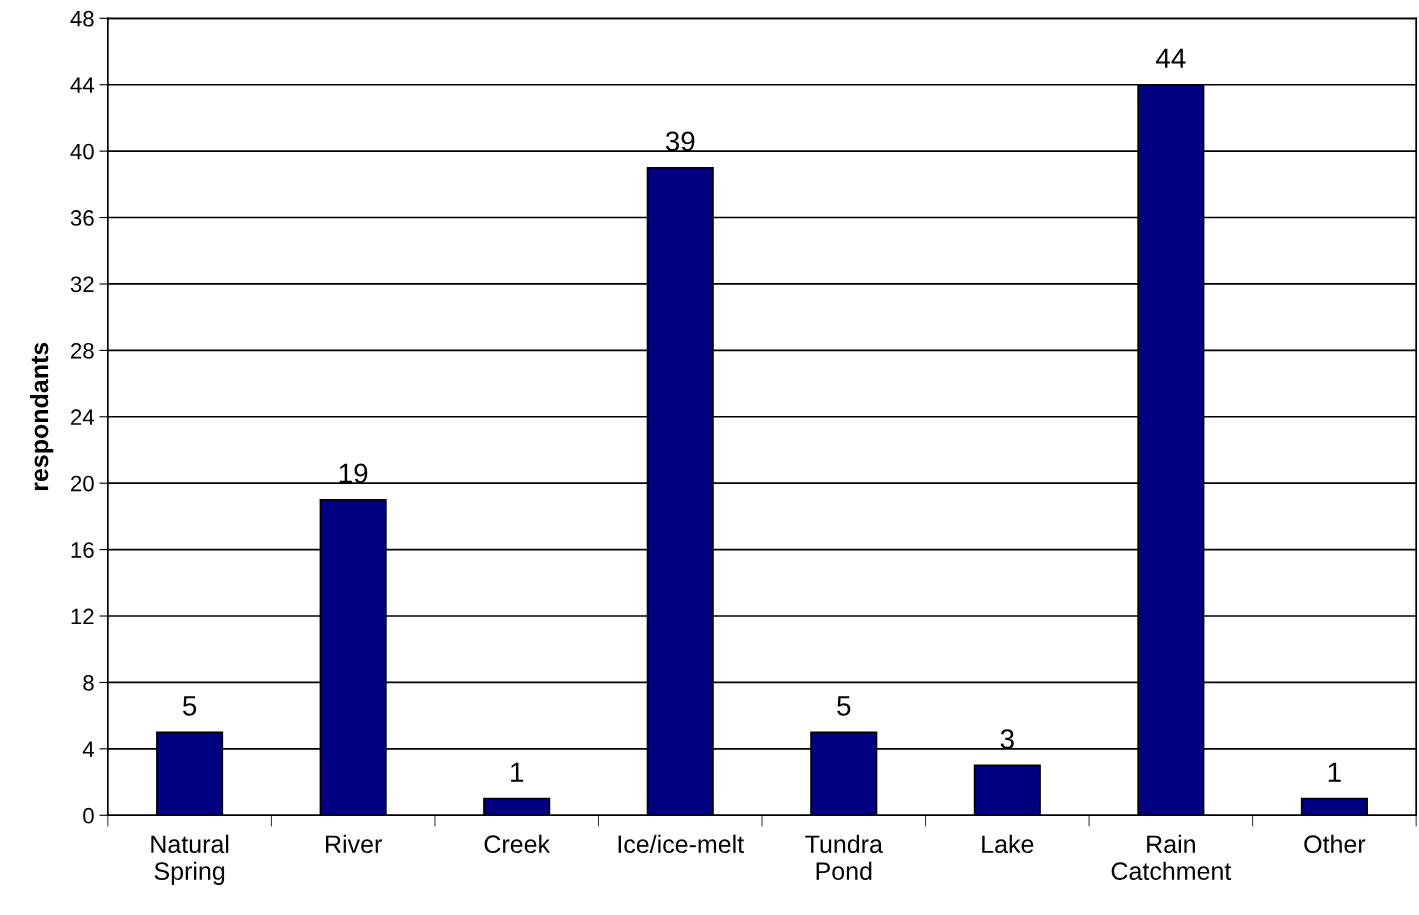 The height and width of the screenshot is (915, 1419). I want to click on y-tick-label: 24, so click(82, 417).